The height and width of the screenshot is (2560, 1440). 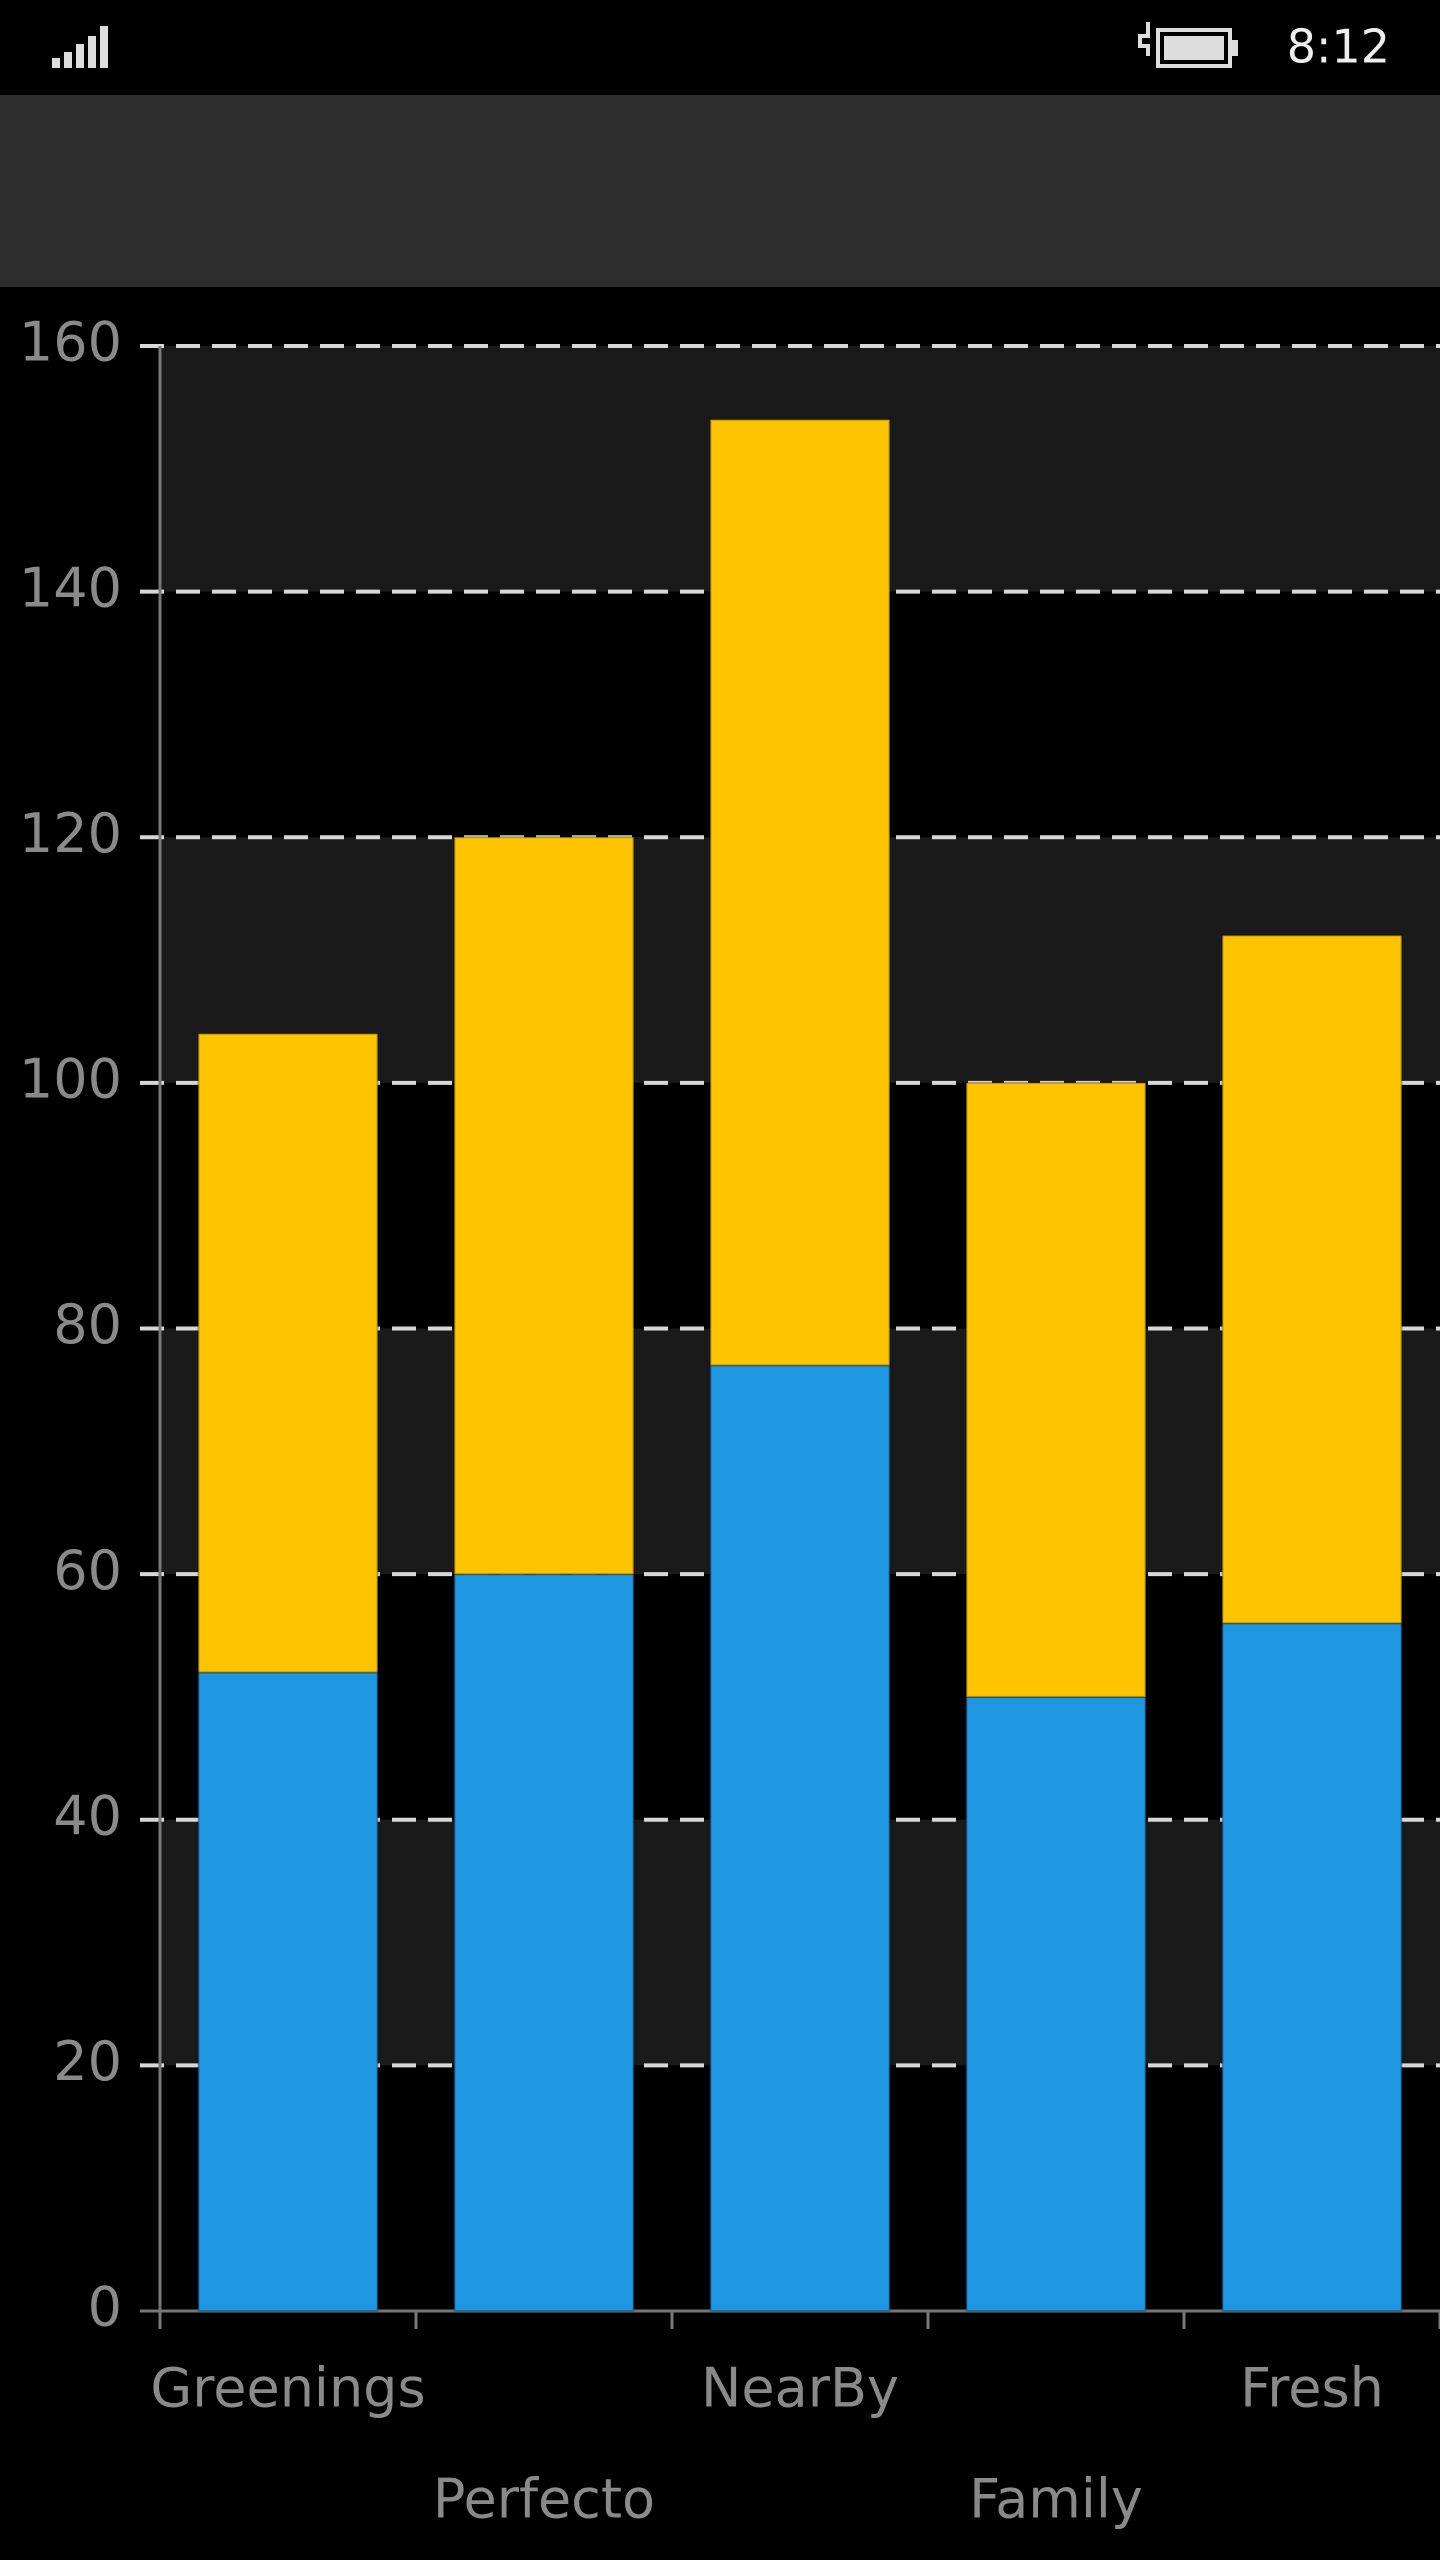 I want to click on clock: 8:12, so click(x=1338, y=47).